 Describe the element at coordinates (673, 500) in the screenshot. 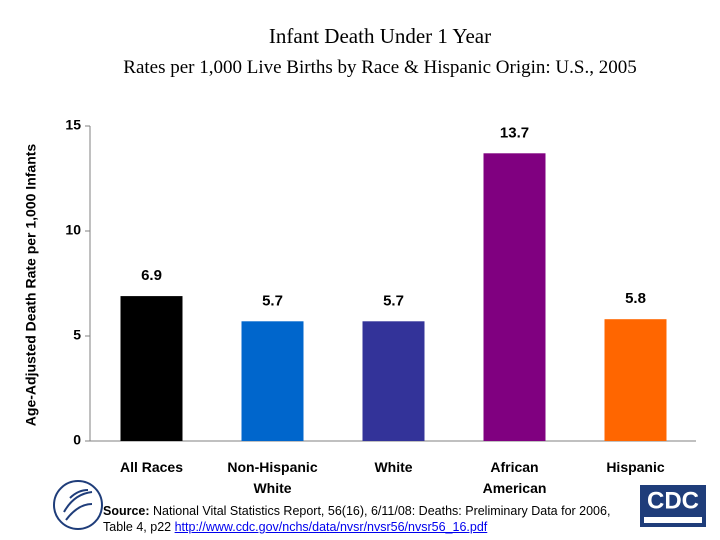

I see `logo-text: CDC` at that location.